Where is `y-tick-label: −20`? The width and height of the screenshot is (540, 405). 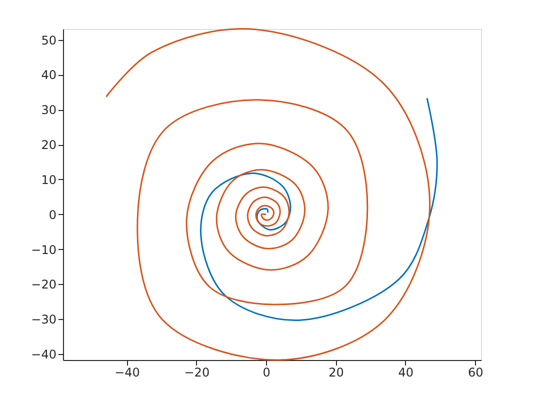 y-tick-label: −20 is located at coordinates (43, 285).